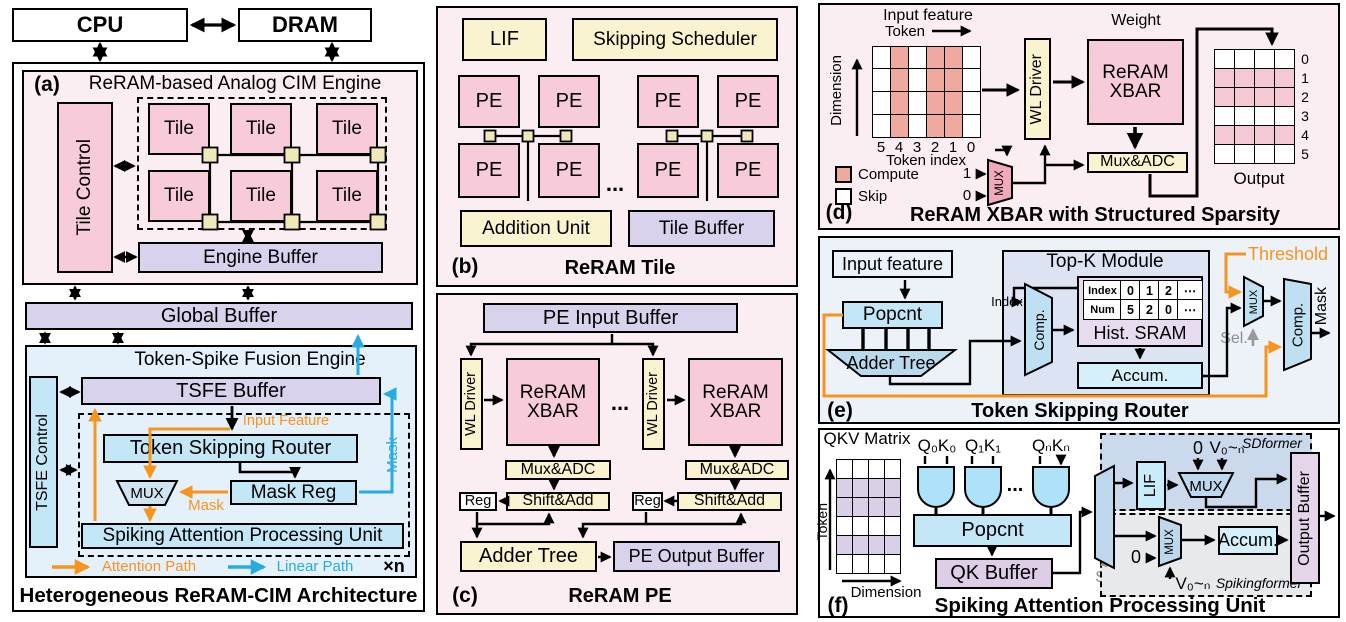  I want to click on d-wl-driver-label: WL Driver, so click(1037, 89).